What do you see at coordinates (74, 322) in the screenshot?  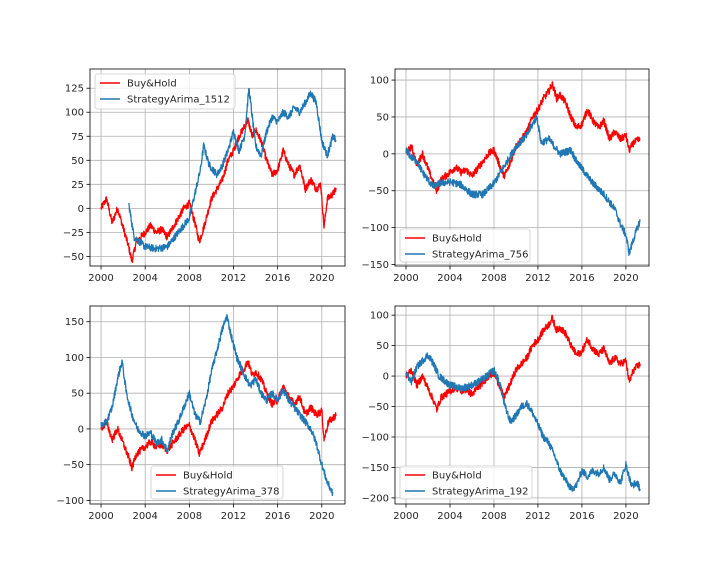 I see `y-tick-label: 150` at bounding box center [74, 322].